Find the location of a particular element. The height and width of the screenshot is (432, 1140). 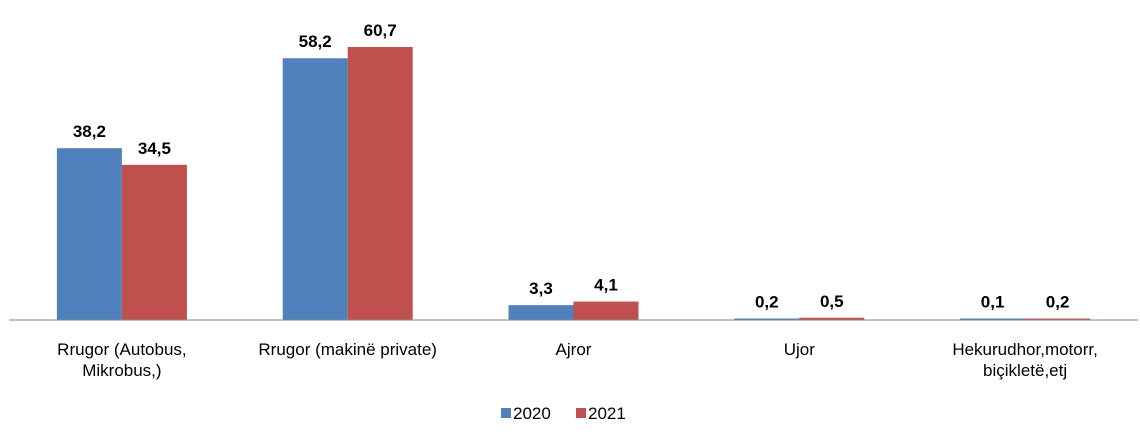

legend-label-2020: 2020 is located at coordinates (532, 413).